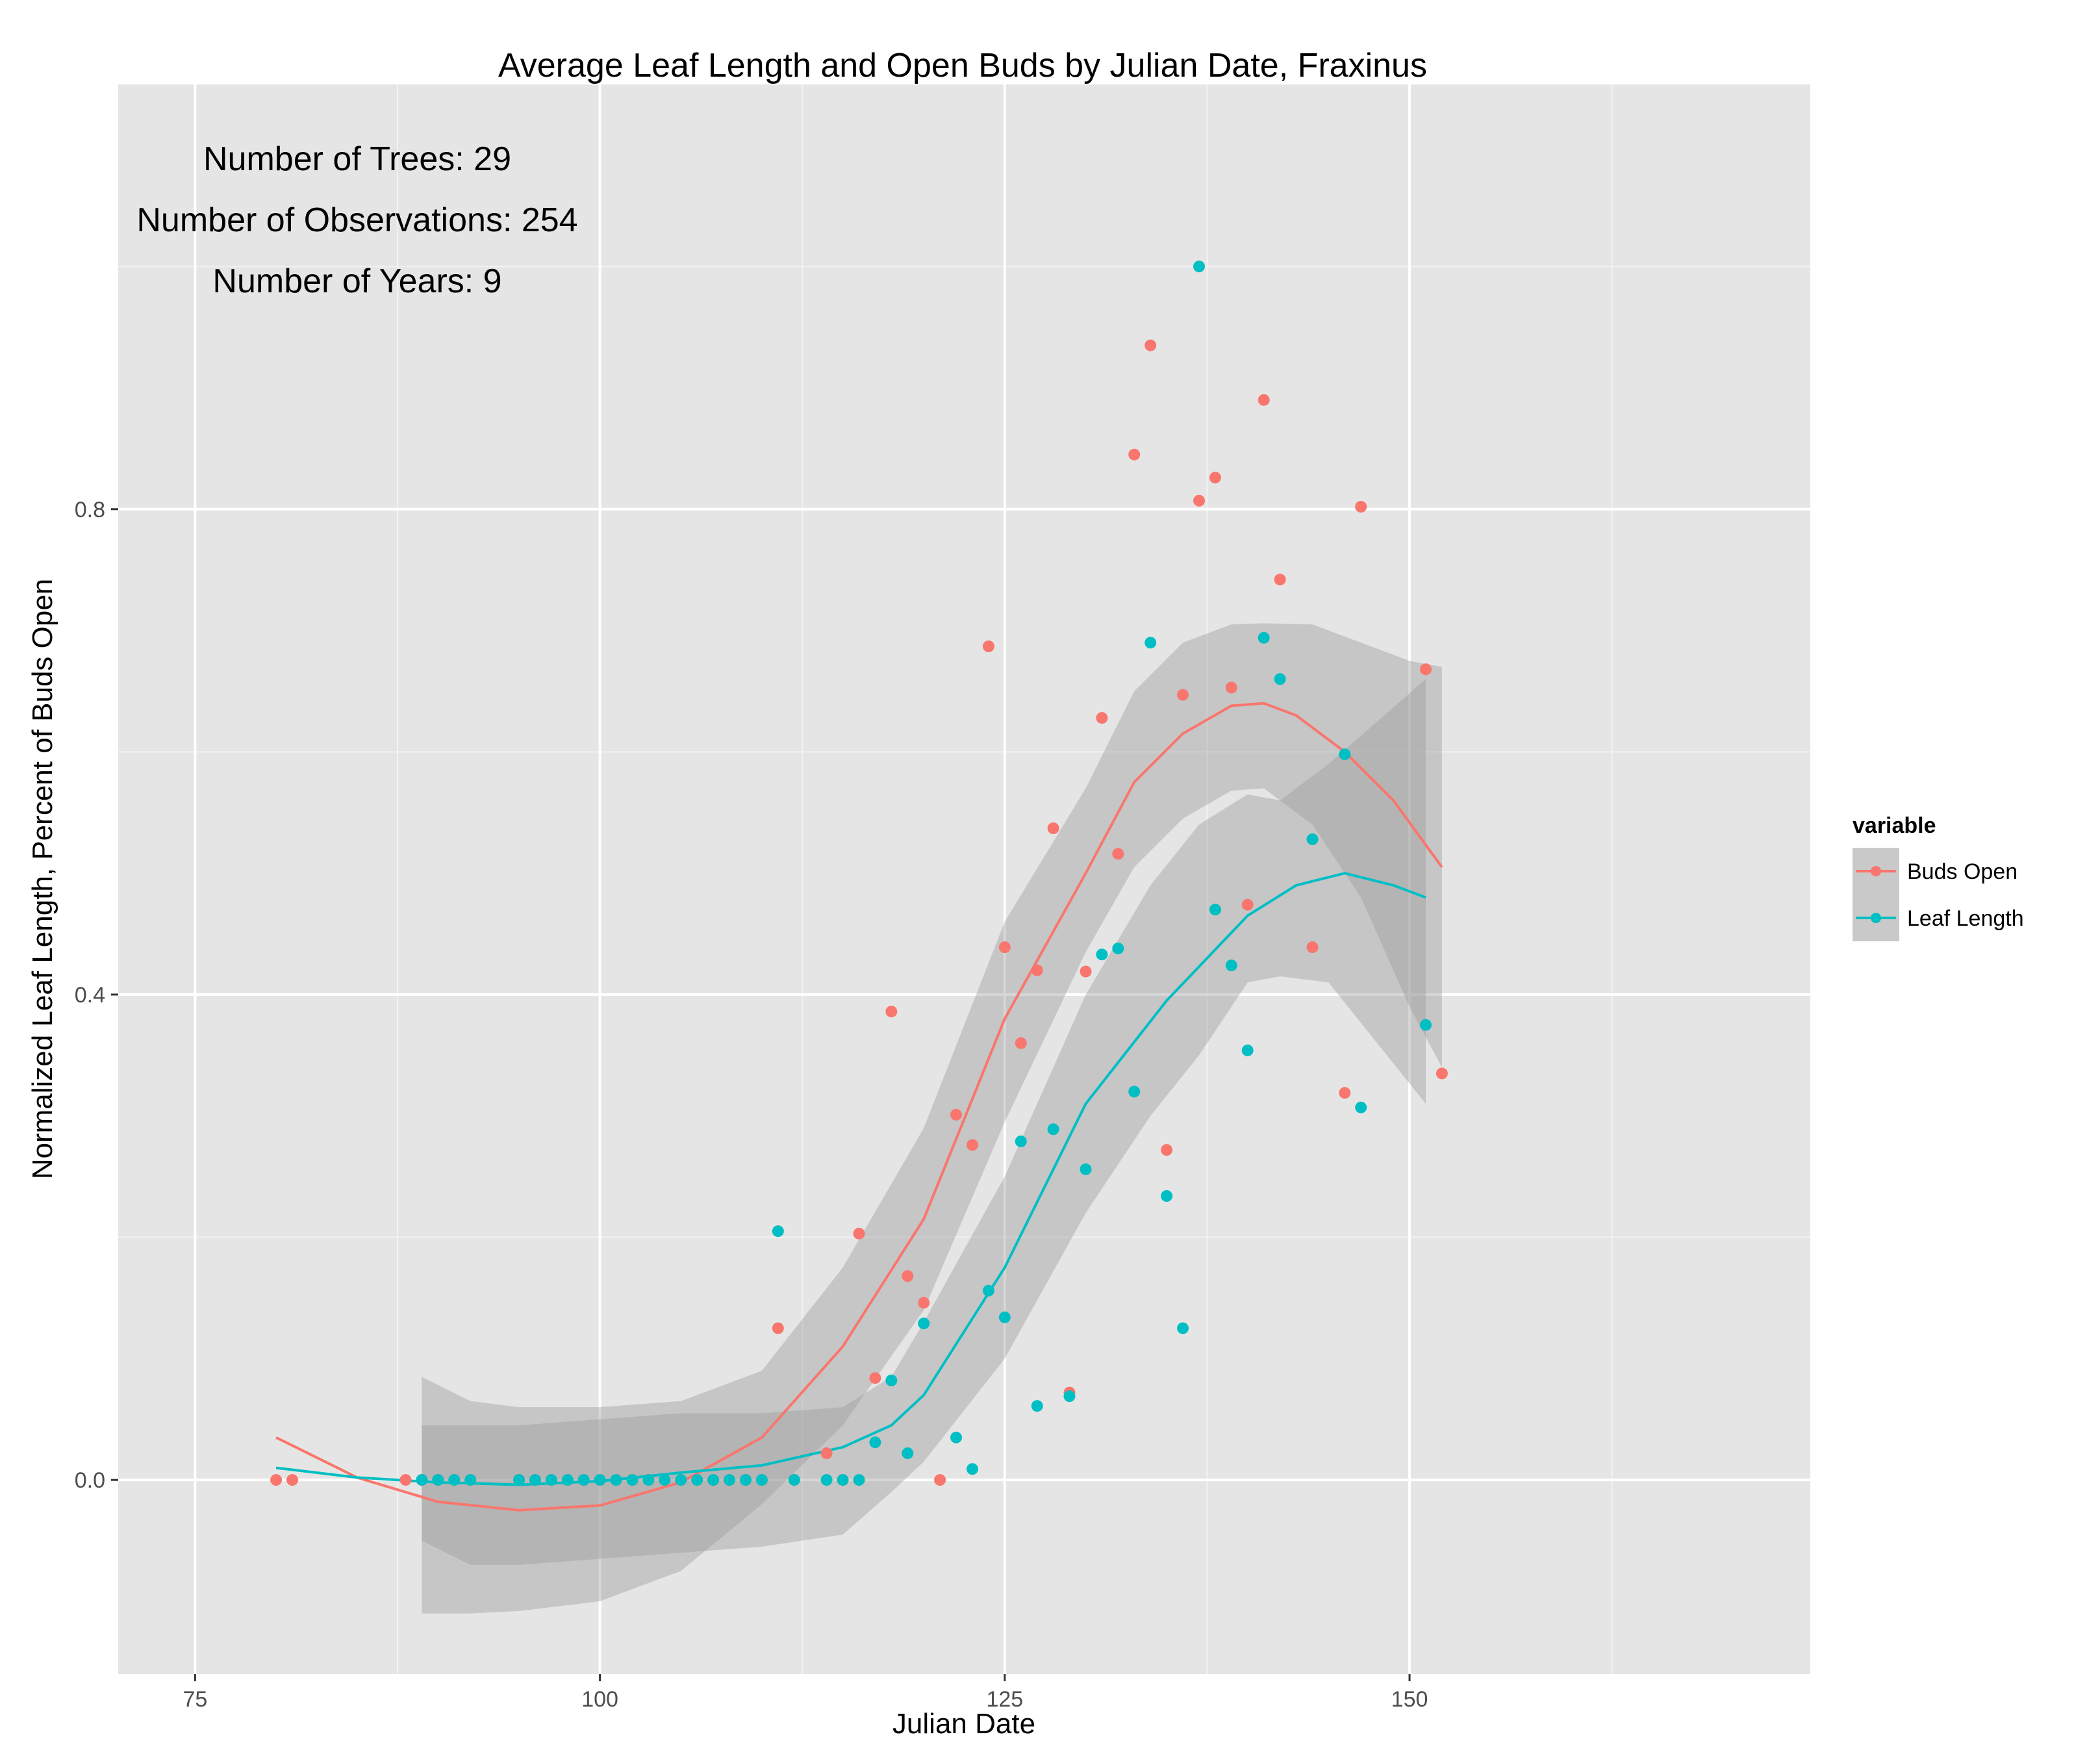 The width and height of the screenshot is (2100, 1754). What do you see at coordinates (96, 995) in the screenshot?
I see `y-axis: 0.0 0.4 0.8` at bounding box center [96, 995].